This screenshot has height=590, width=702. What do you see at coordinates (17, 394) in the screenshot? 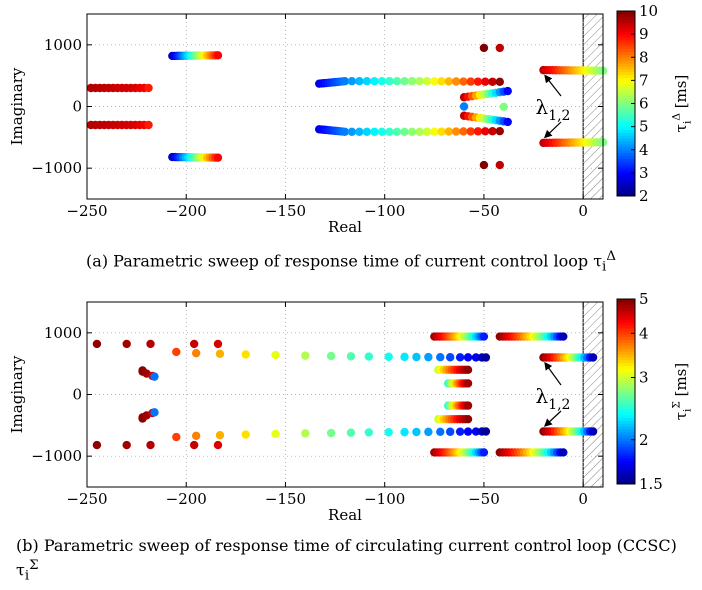
I see `y-axis-label: Imaginary` at bounding box center [17, 394].